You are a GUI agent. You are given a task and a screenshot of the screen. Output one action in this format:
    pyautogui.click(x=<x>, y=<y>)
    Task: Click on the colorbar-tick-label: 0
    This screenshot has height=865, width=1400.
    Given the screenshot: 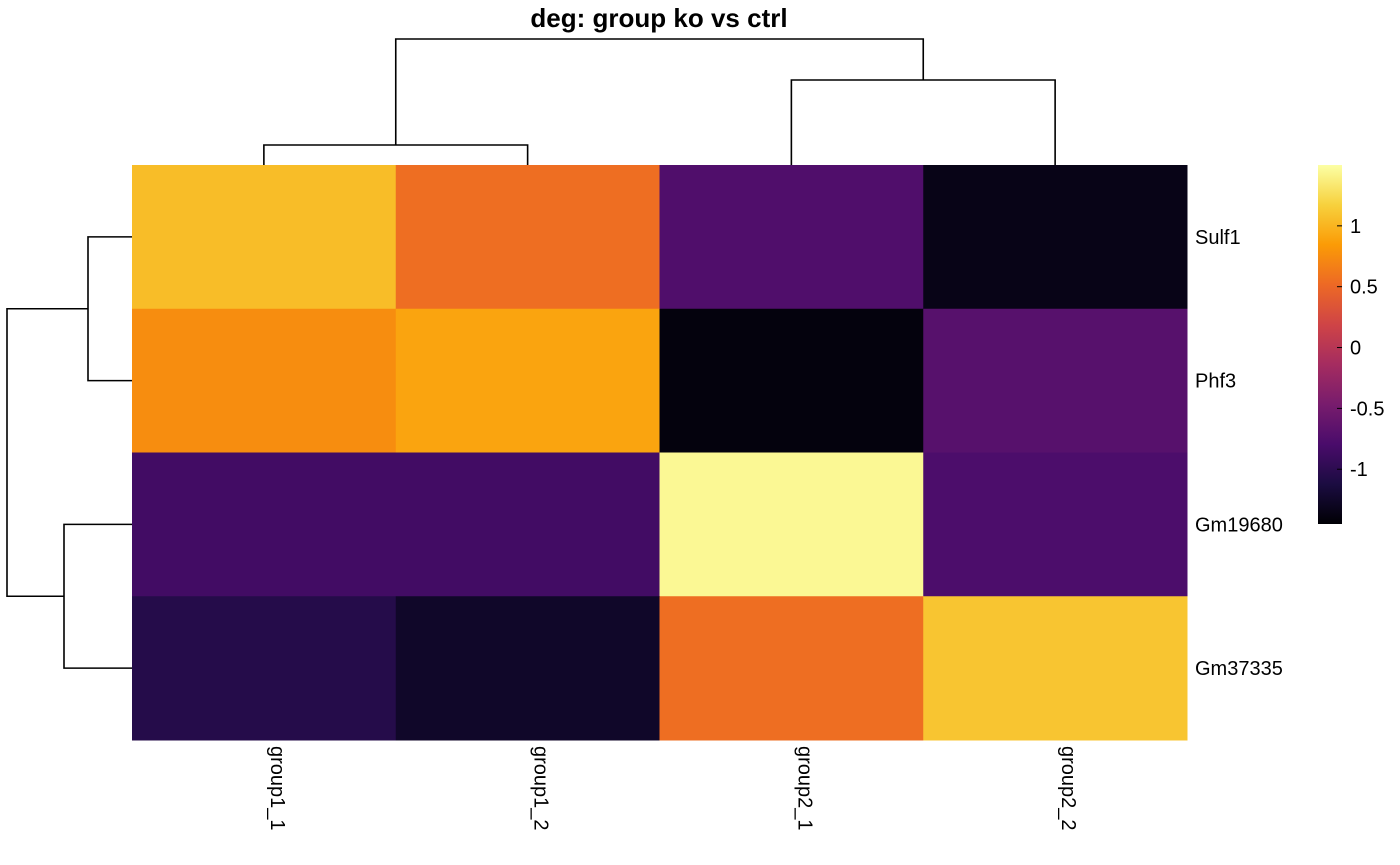 What is the action you would take?
    pyautogui.click(x=1355, y=349)
    